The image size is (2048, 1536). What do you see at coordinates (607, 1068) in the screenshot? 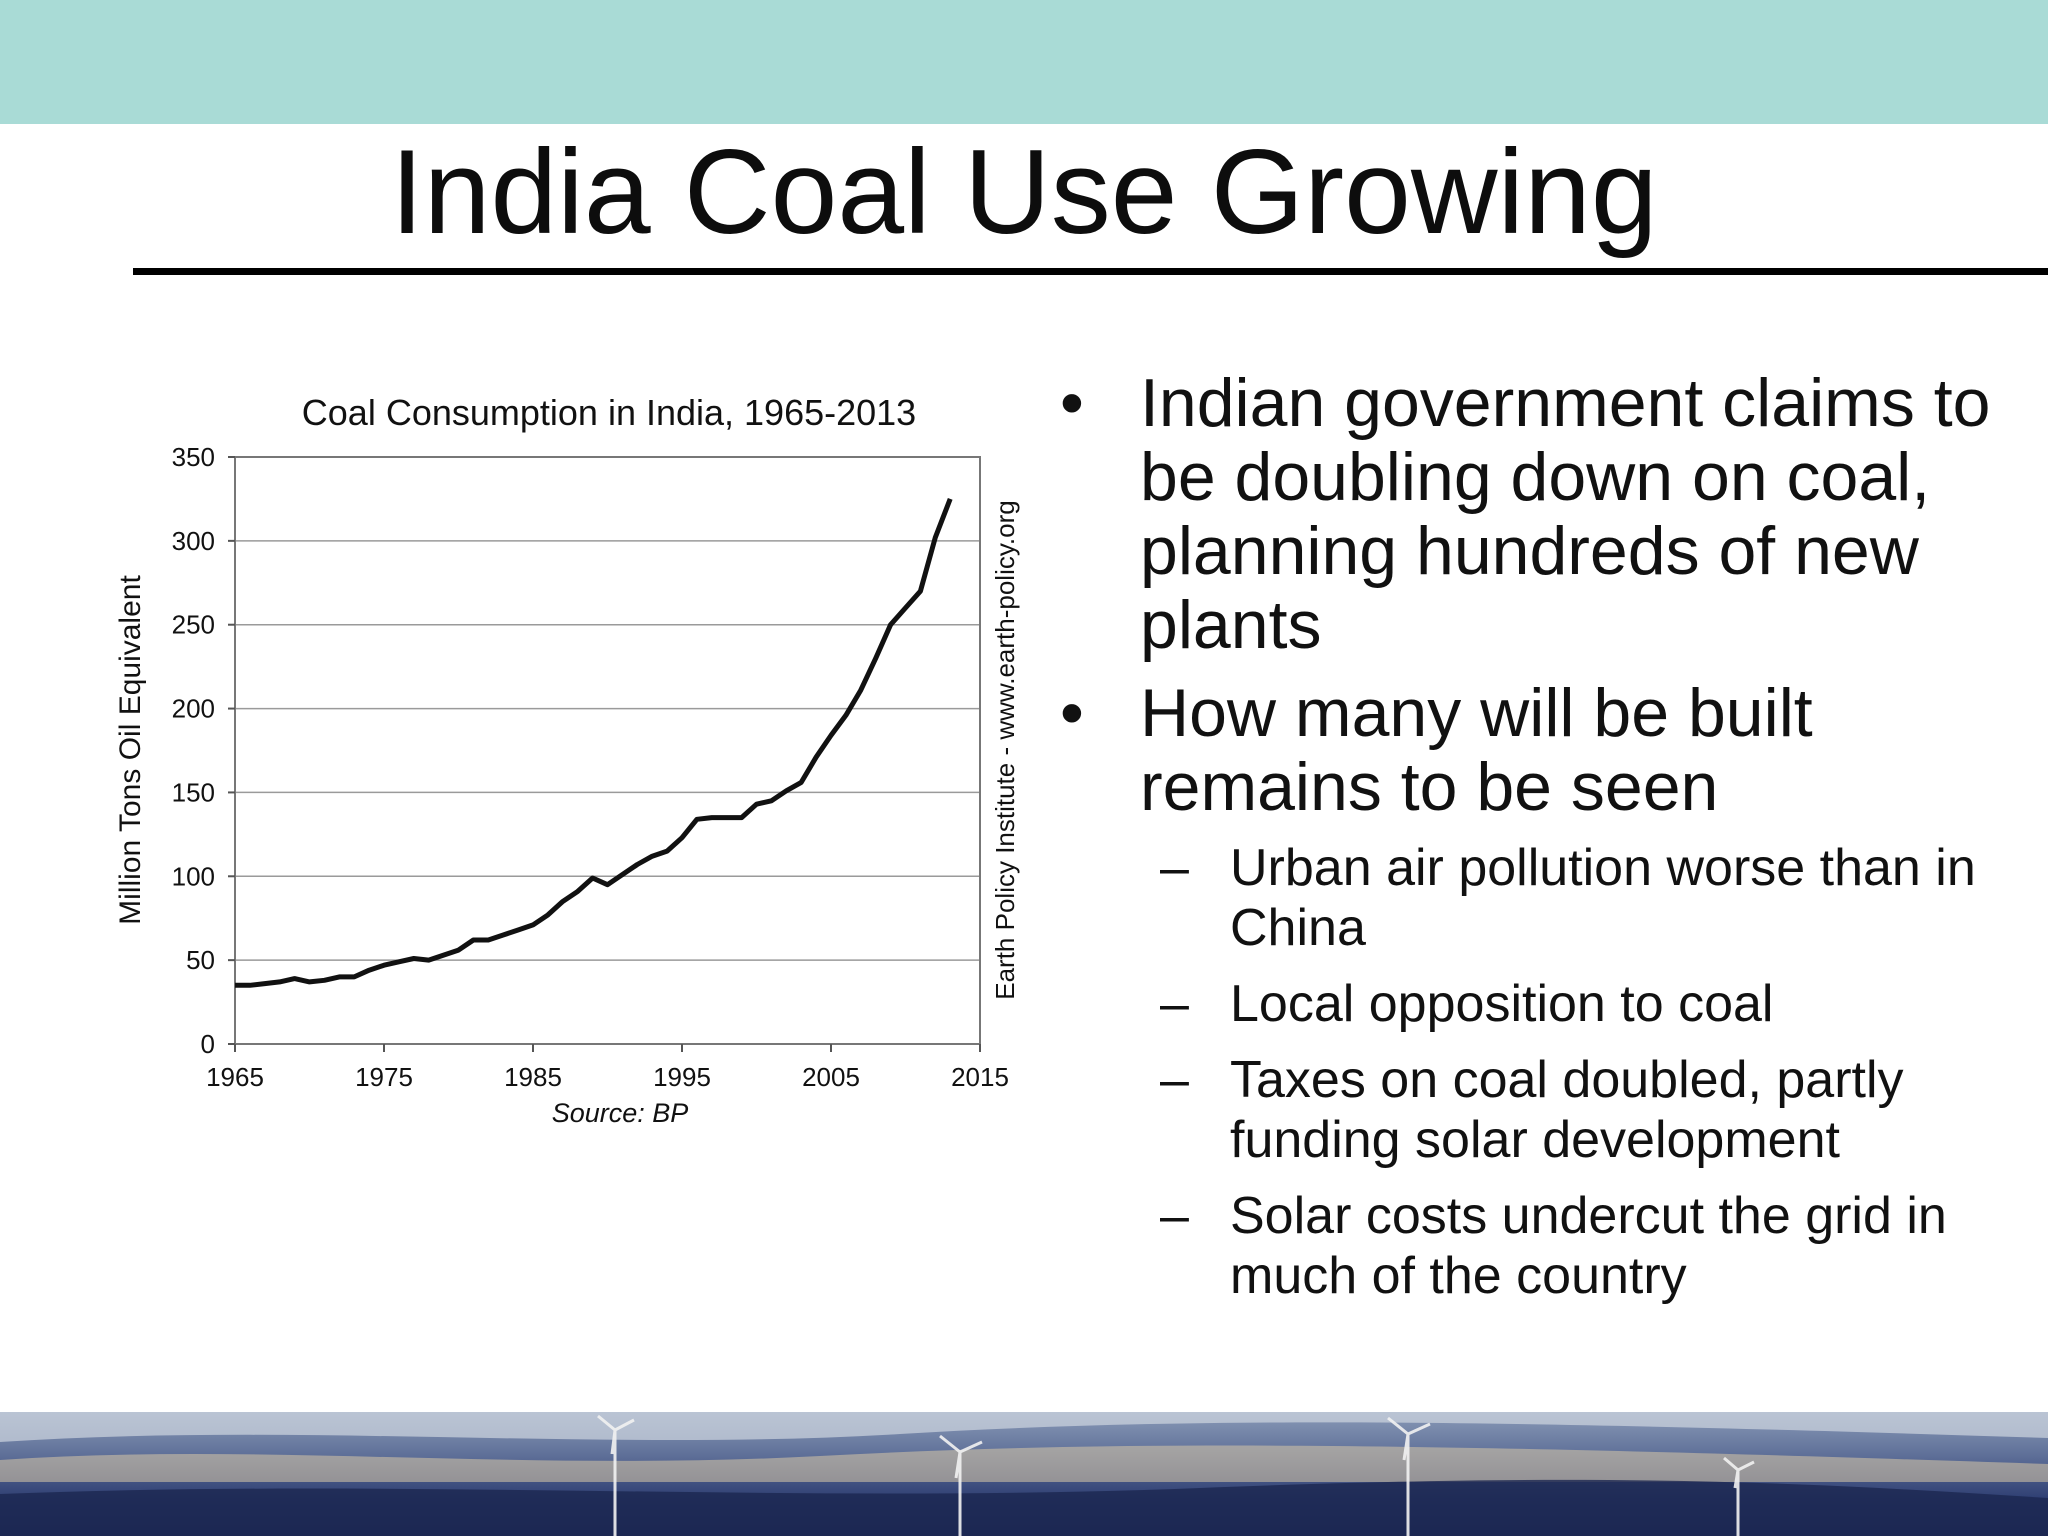
I see `x-axis-ticks: 1965 1975 1985 1995 2005 2015` at bounding box center [607, 1068].